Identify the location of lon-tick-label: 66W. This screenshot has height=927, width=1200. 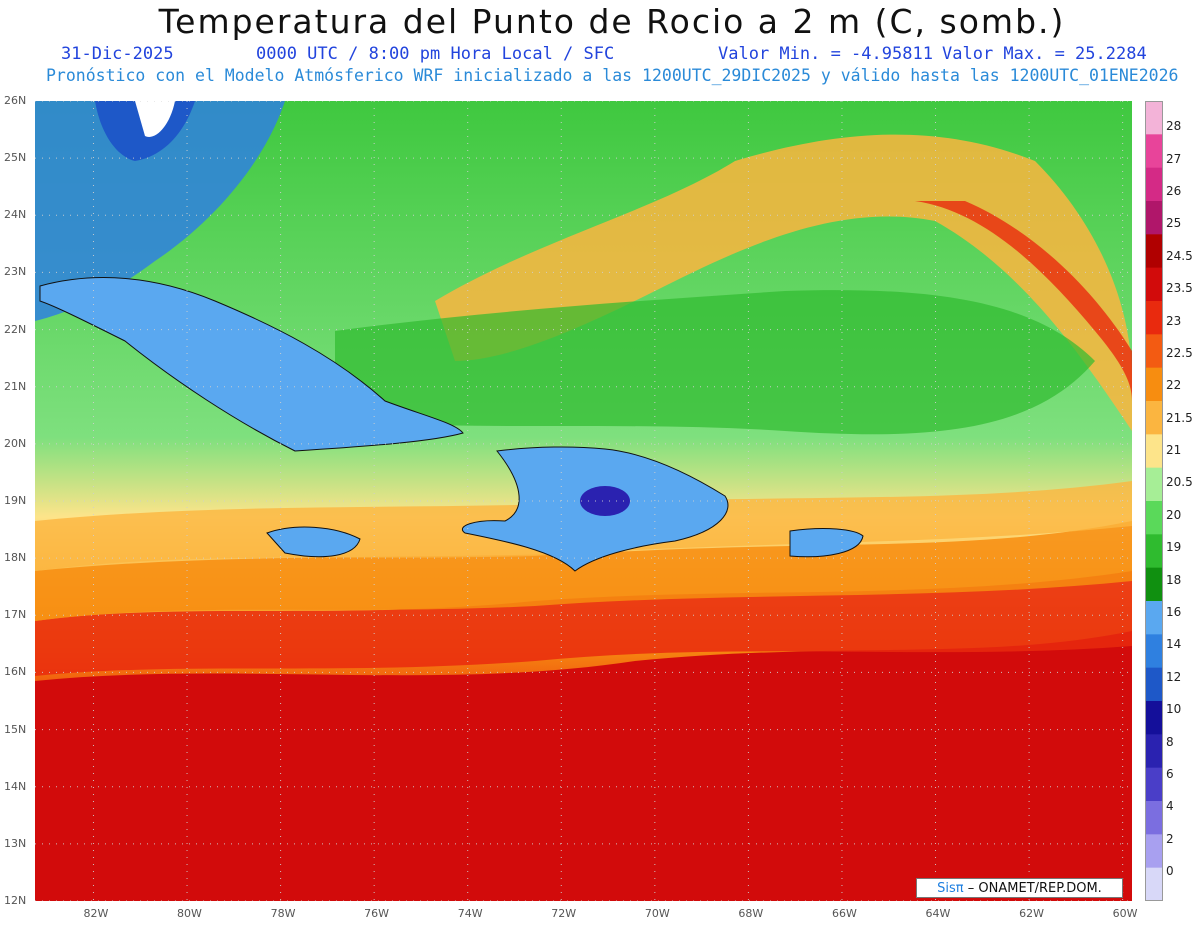
(844, 913).